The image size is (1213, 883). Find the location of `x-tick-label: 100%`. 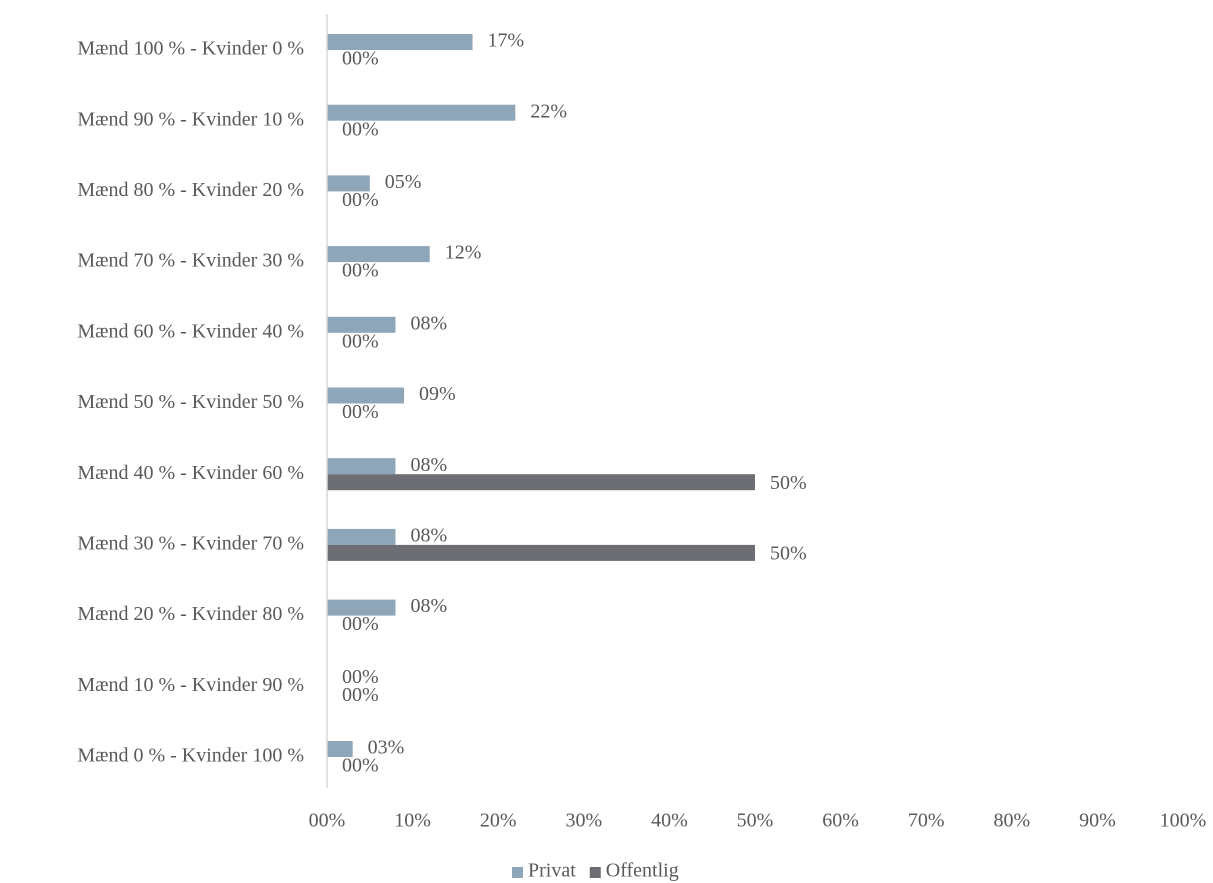

x-tick-label: 100% is located at coordinates (1183, 821).